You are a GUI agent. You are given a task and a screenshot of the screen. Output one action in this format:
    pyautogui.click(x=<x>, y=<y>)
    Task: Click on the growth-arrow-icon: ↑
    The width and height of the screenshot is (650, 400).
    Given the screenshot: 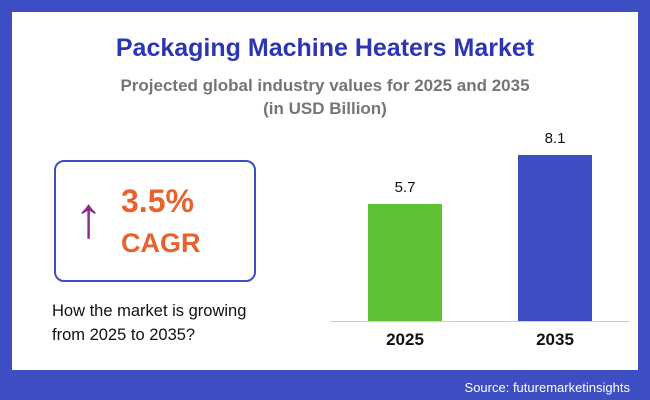 What is the action you would take?
    pyautogui.click(x=88, y=217)
    